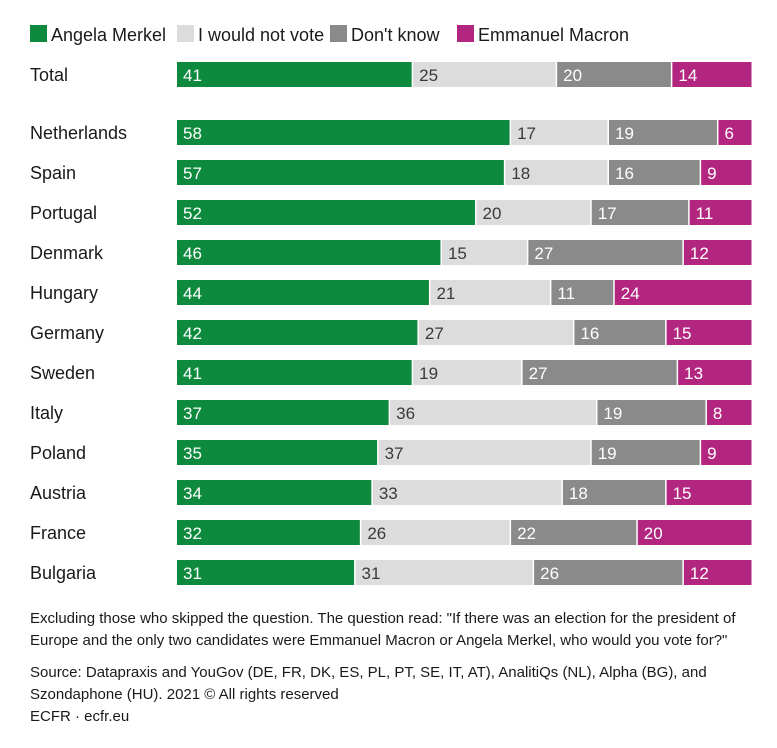 Image resolution: width=777 pixels, height=748 pixels. Describe the element at coordinates (192, 133) in the screenshot. I see `data-label: 58` at that location.